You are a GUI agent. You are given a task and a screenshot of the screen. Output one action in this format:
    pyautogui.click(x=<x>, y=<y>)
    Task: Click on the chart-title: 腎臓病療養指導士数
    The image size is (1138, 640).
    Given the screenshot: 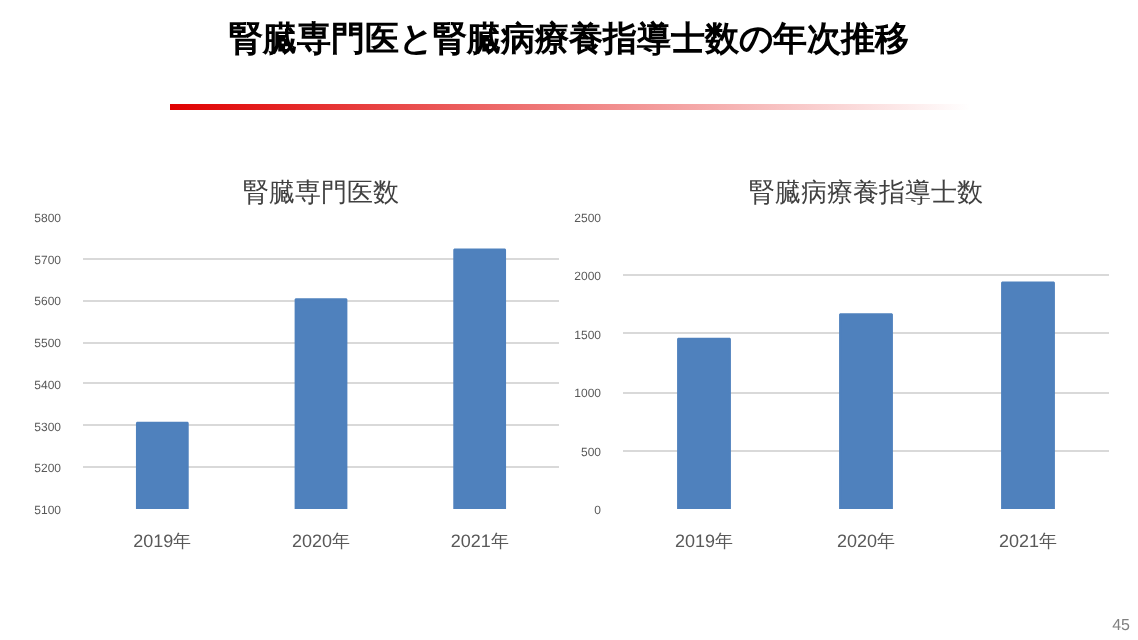 What is the action you would take?
    pyautogui.click(x=866, y=192)
    